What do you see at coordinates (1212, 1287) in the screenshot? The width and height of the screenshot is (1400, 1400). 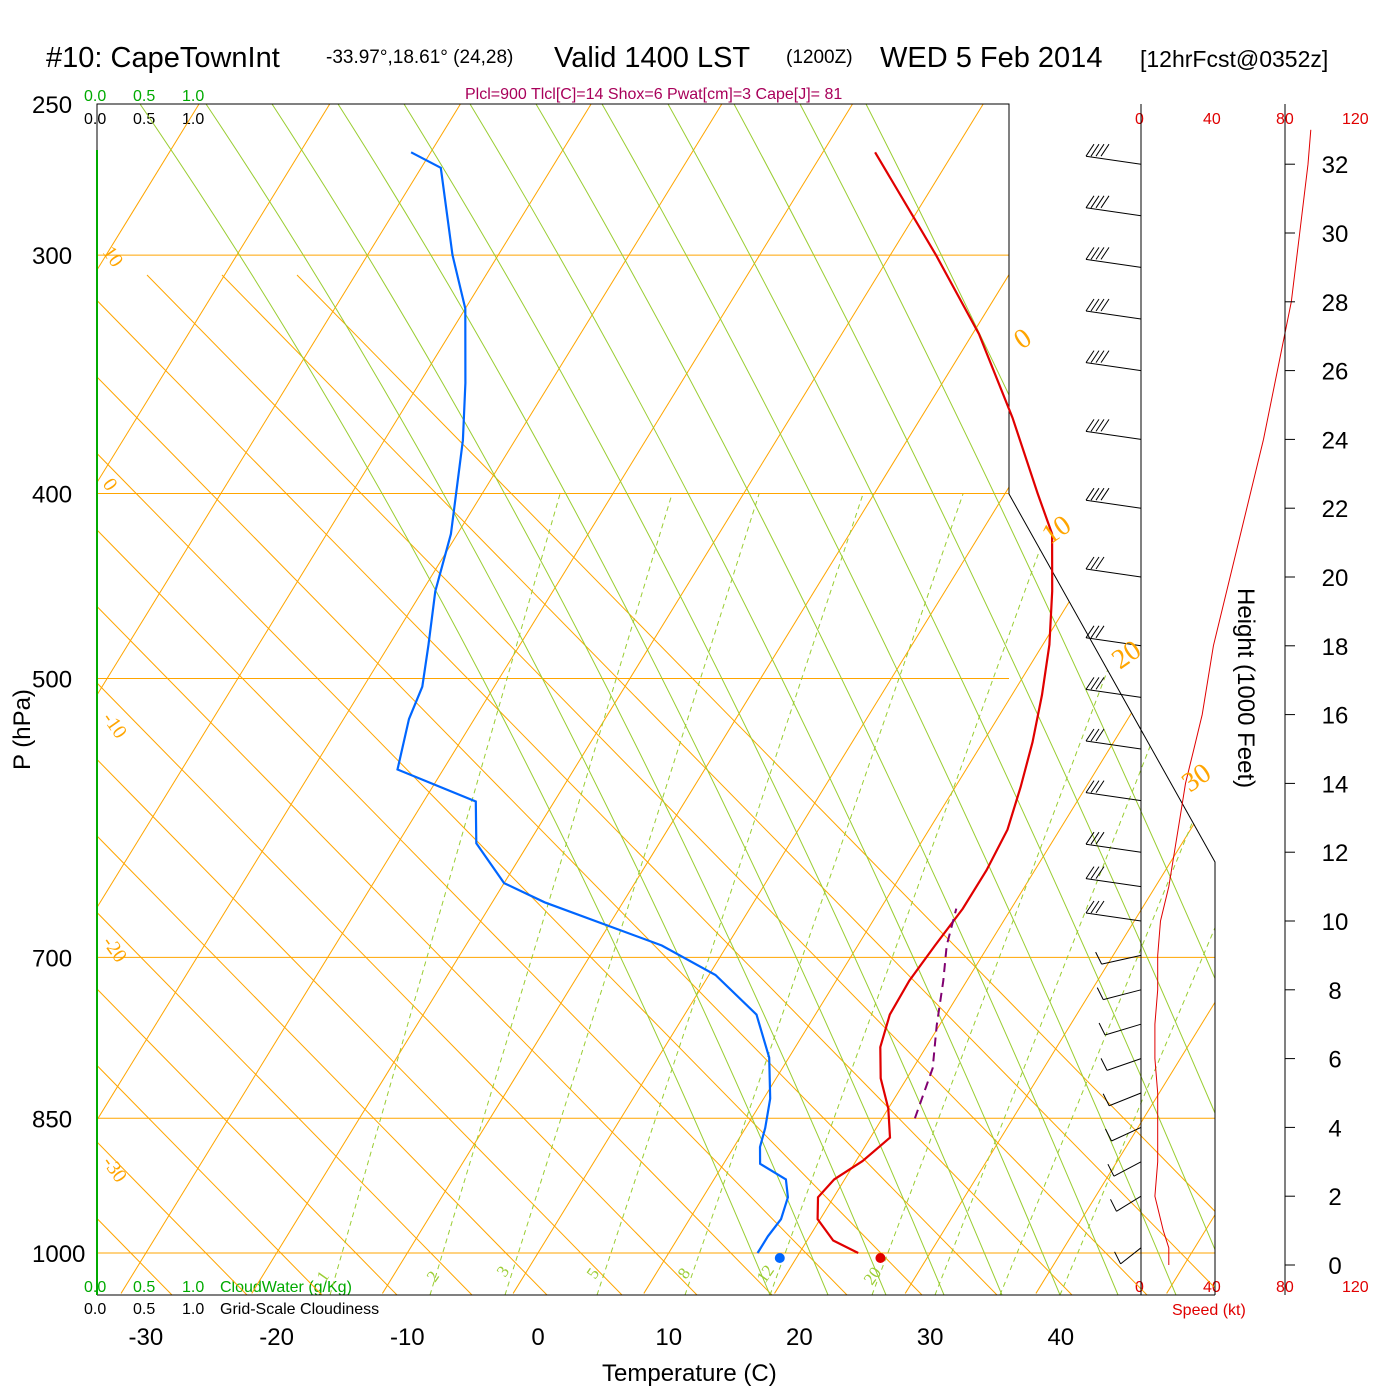 I see `speed-bottom-tick: 40` at bounding box center [1212, 1287].